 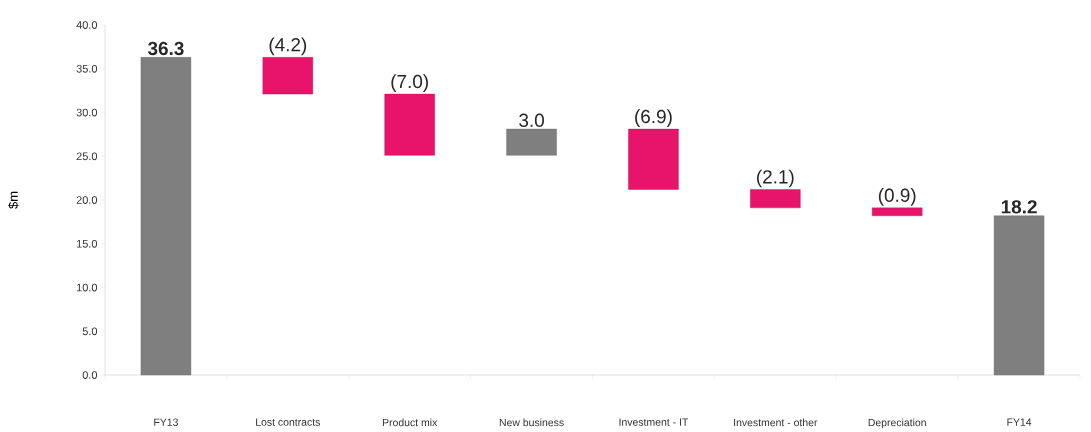 I want to click on x-tick-label: Investment - IT, so click(x=654, y=422).